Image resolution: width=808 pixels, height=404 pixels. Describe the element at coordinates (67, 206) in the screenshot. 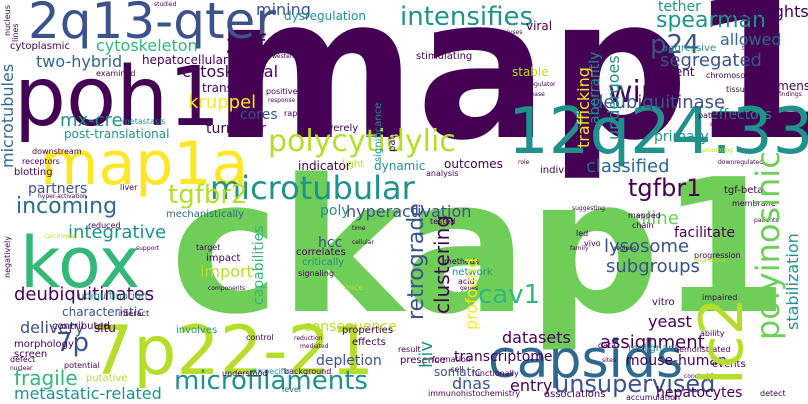

I see `word-incoming: incoming` at that location.